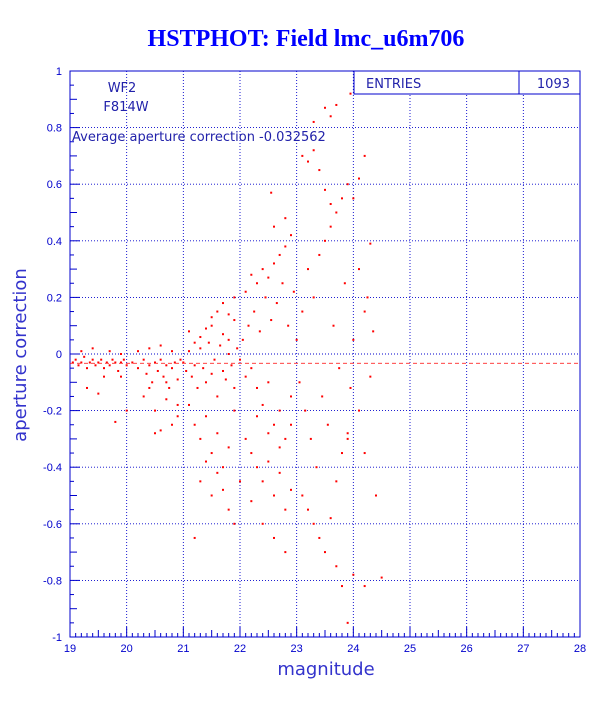 Image resolution: width=612 pixels, height=709 pixels. I want to click on stats-box-border, so click(467, 82).